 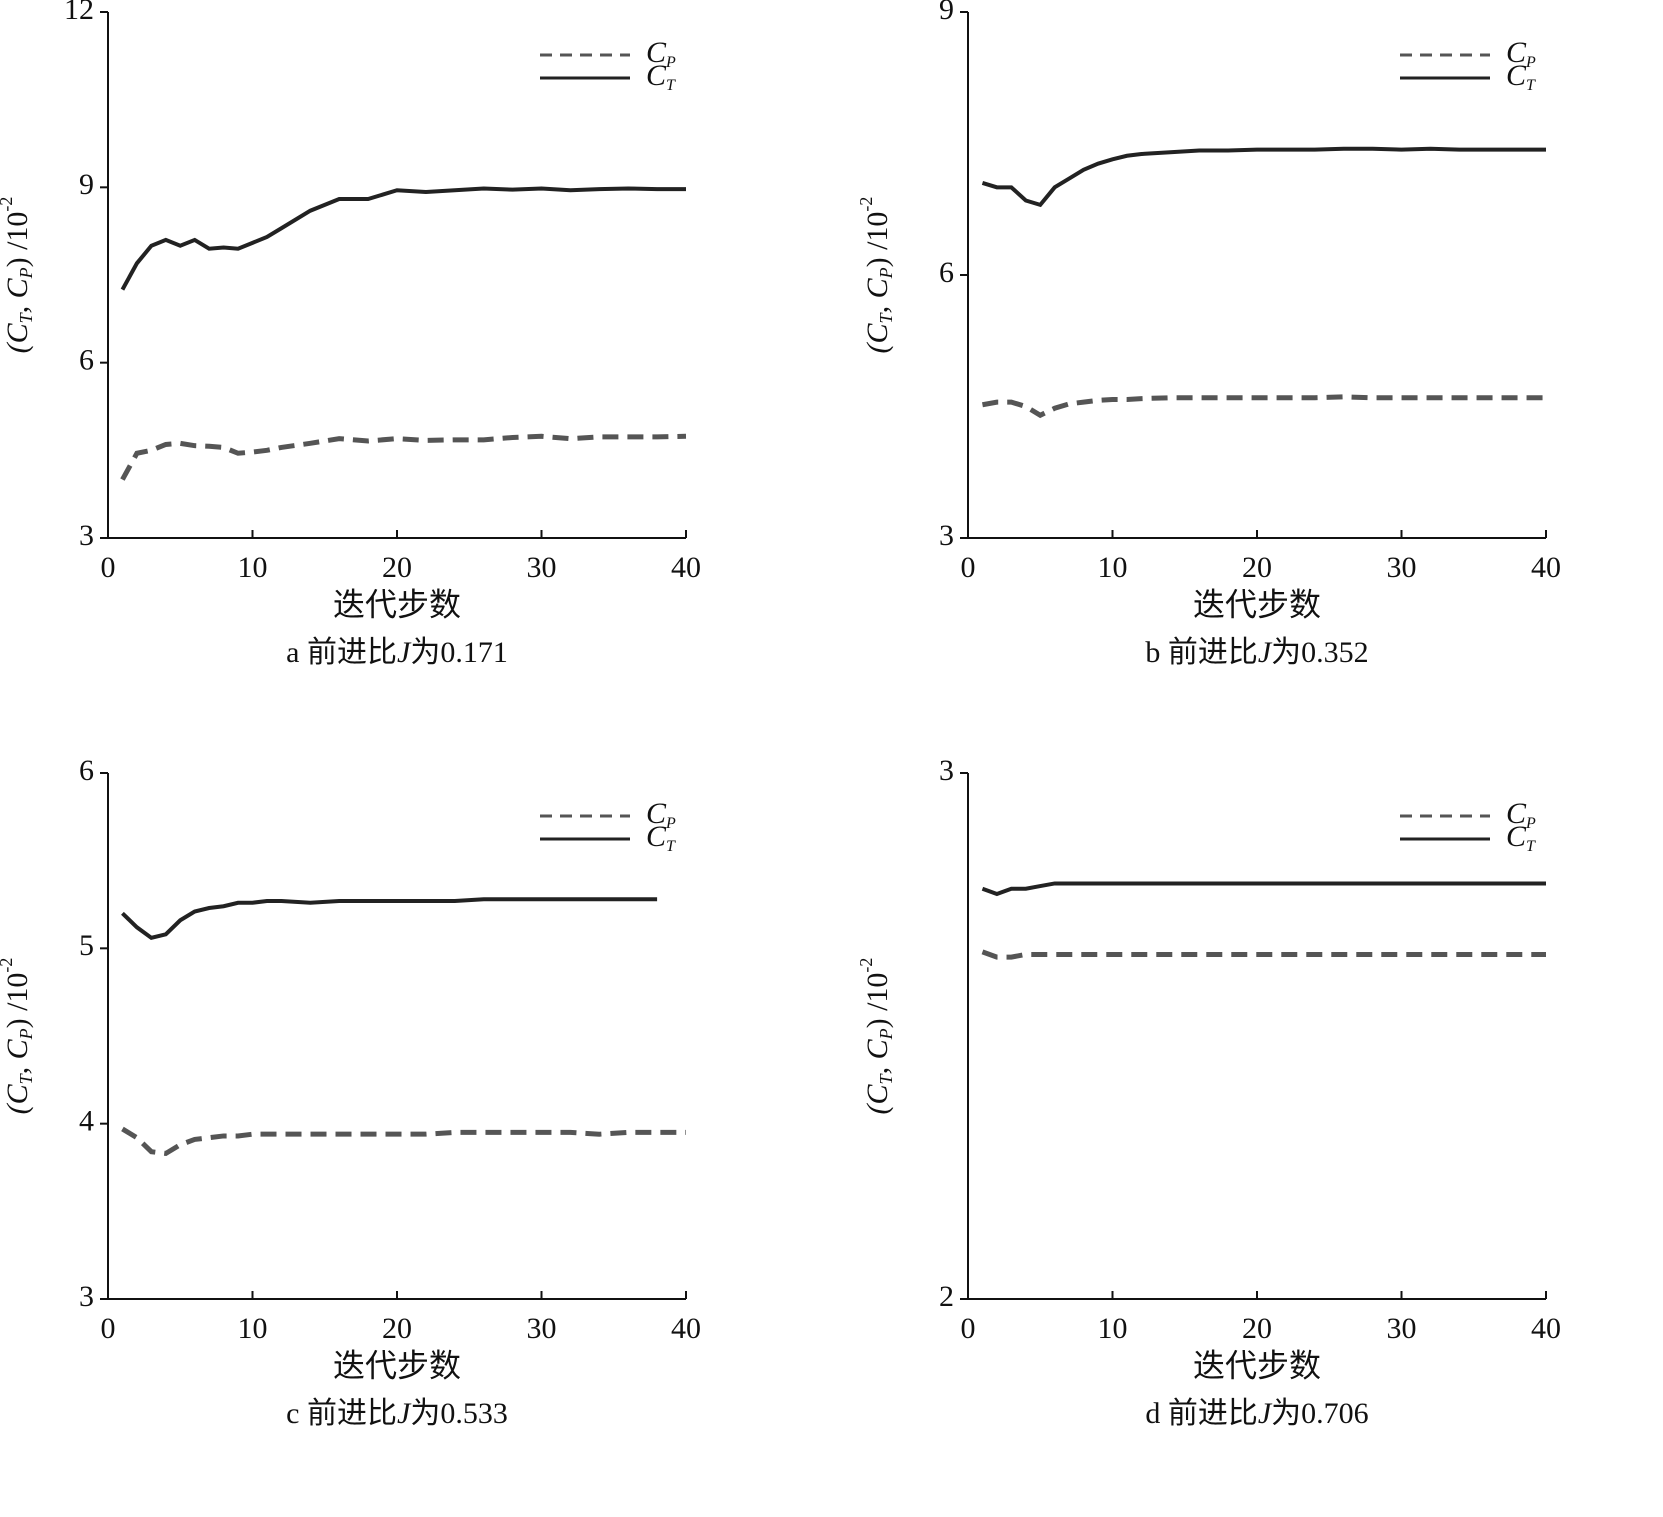 What do you see at coordinates (1201, 1413) in the screenshot?
I see `caption-part: d 前进比` at bounding box center [1201, 1413].